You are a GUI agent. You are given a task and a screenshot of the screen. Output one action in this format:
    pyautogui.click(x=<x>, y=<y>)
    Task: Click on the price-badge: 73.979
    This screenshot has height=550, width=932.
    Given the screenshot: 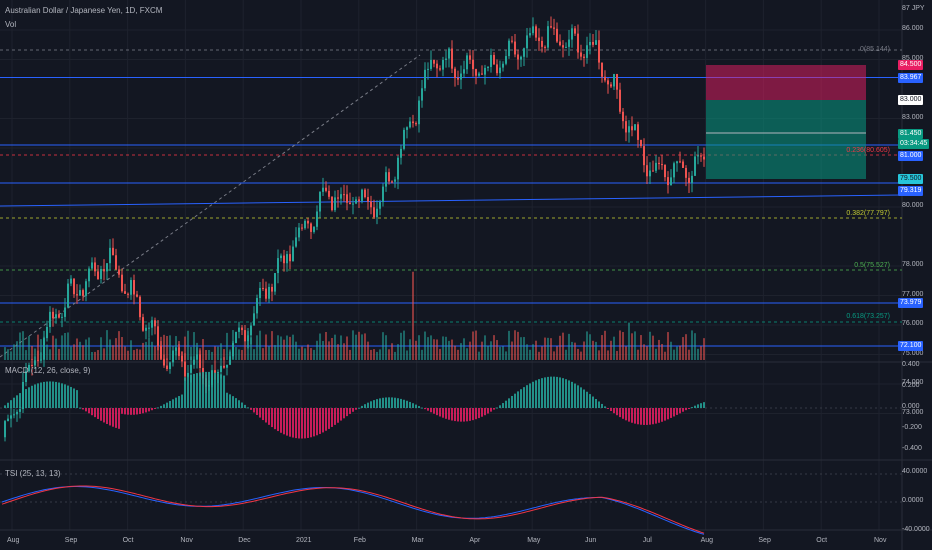 What is the action you would take?
    pyautogui.click(x=911, y=303)
    